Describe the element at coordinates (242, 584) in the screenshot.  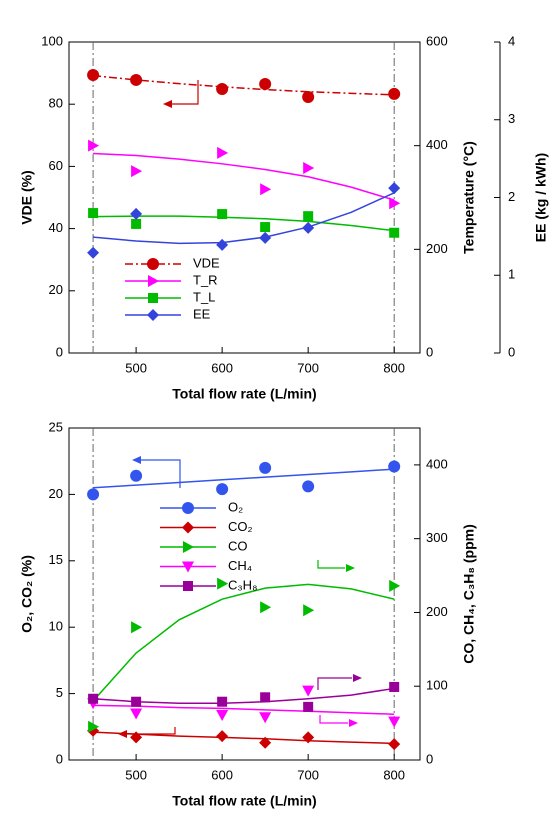
I see `legend-label: C₃H₈` at that location.